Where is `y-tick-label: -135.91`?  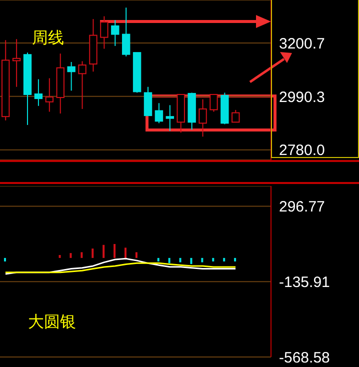
y-tick-label: -135.91 is located at coordinates (304, 282).